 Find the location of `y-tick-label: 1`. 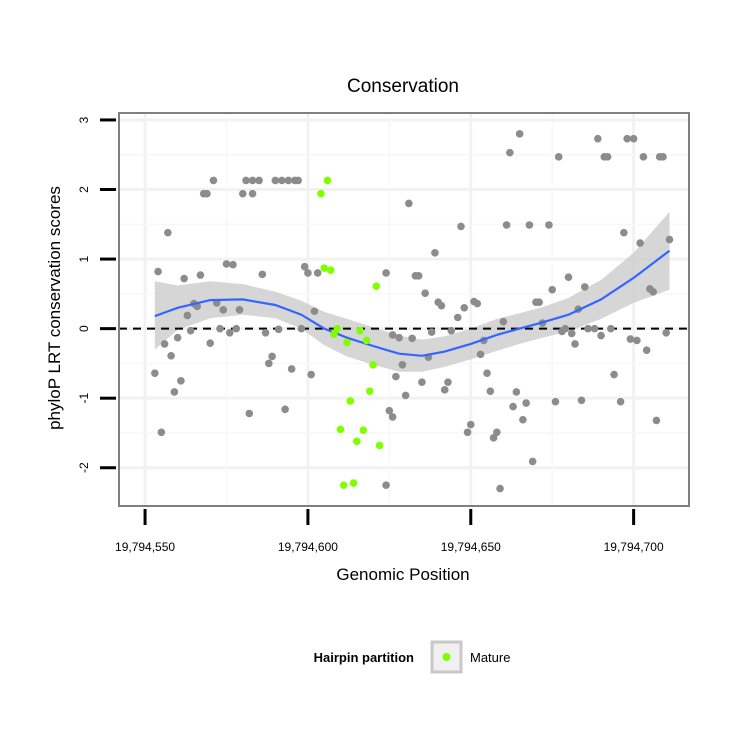

y-tick-label: 1 is located at coordinates (84, 258).